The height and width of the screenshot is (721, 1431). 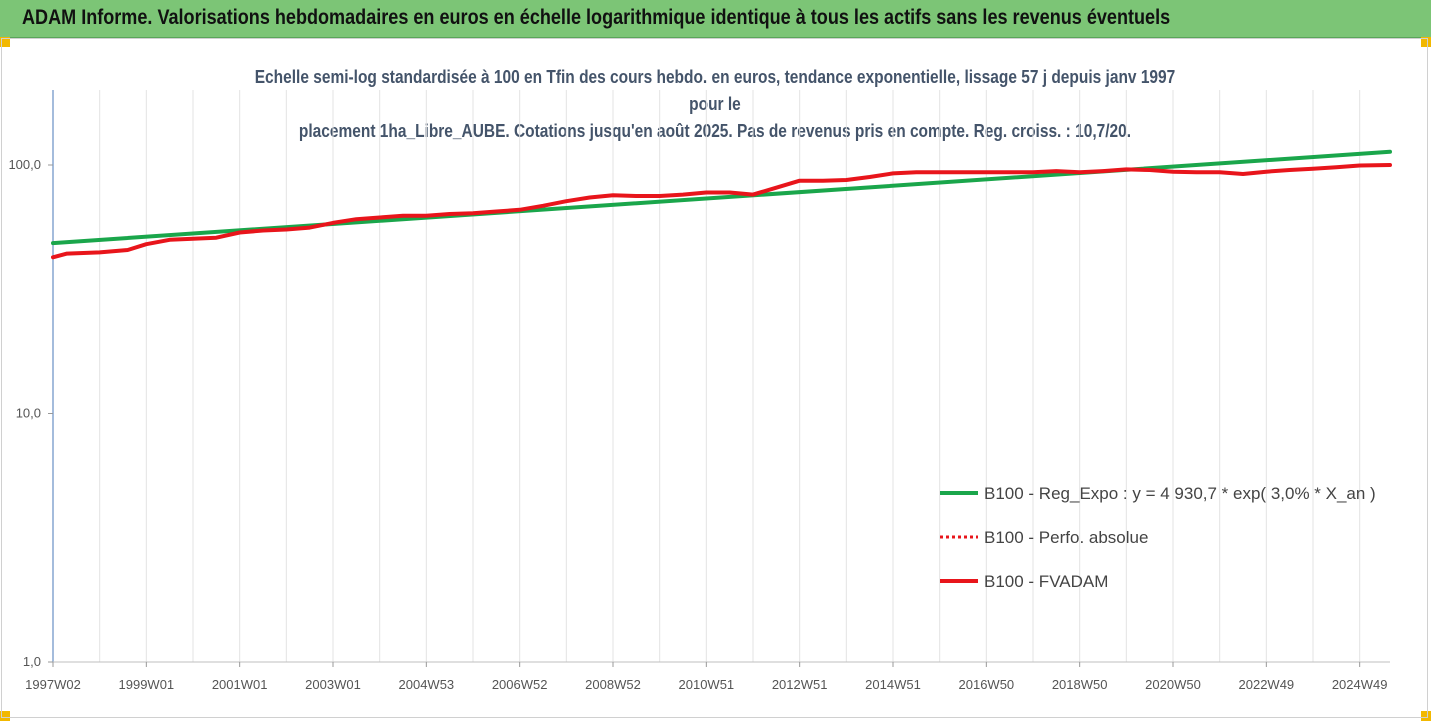 What do you see at coordinates (800, 684) in the screenshot?
I see `x-tick-label: 2012W51` at bounding box center [800, 684].